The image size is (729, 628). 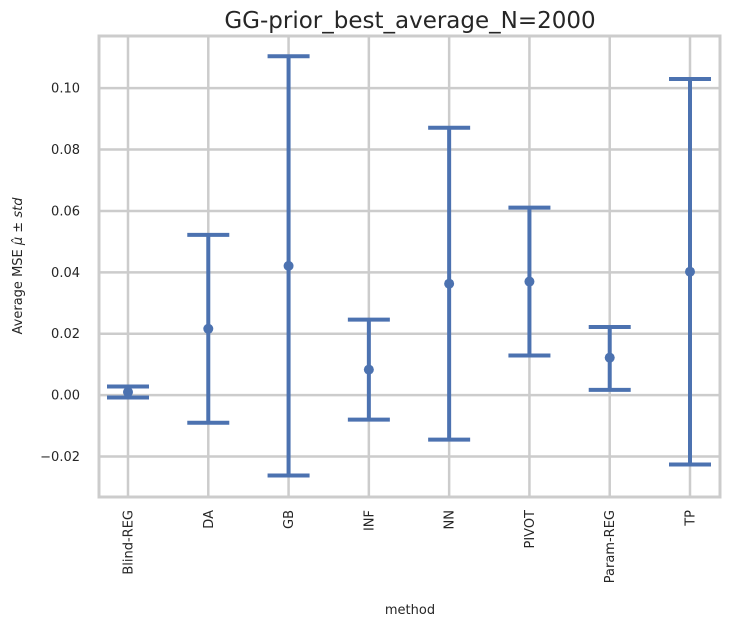 What do you see at coordinates (65, 273) in the screenshot?
I see `y-tick-label: 0.04` at bounding box center [65, 273].